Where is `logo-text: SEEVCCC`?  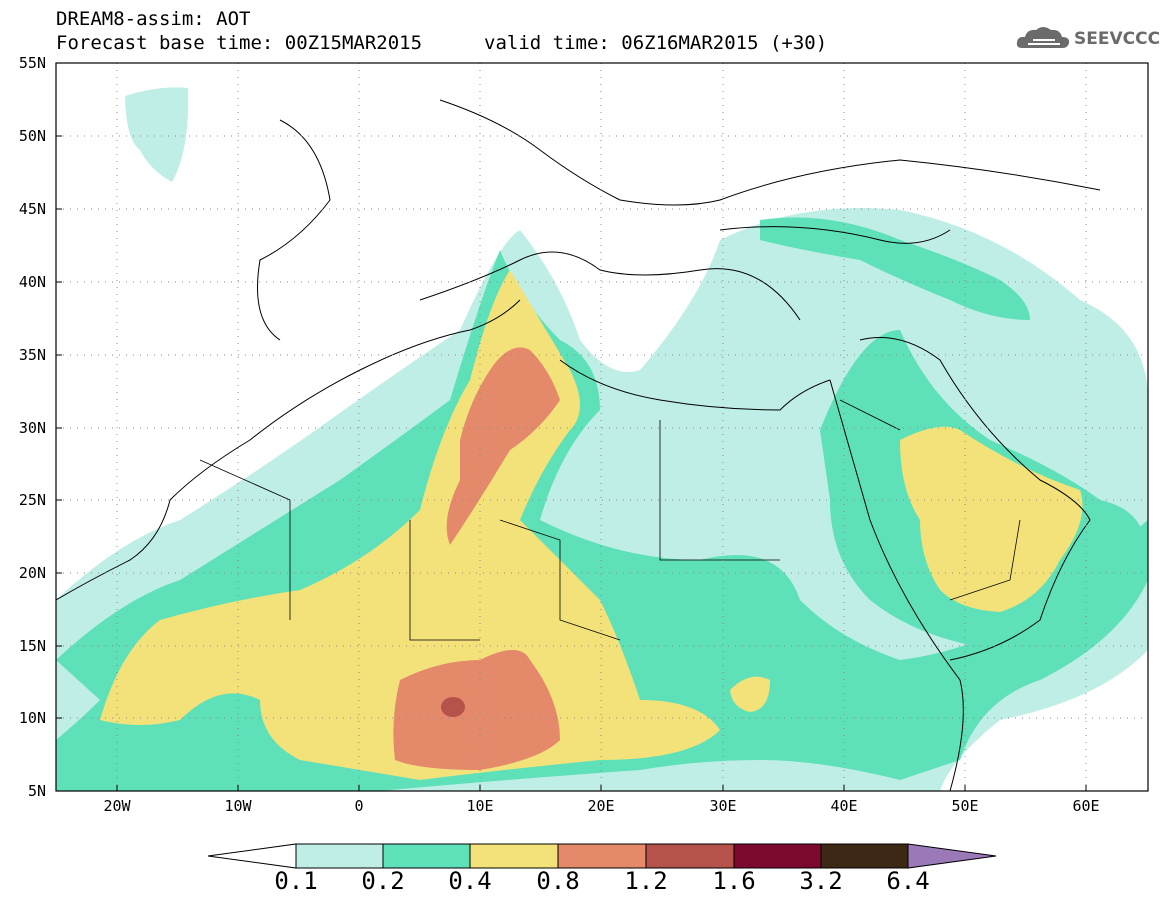
logo-text: SEEVCCC is located at coordinates (1117, 39).